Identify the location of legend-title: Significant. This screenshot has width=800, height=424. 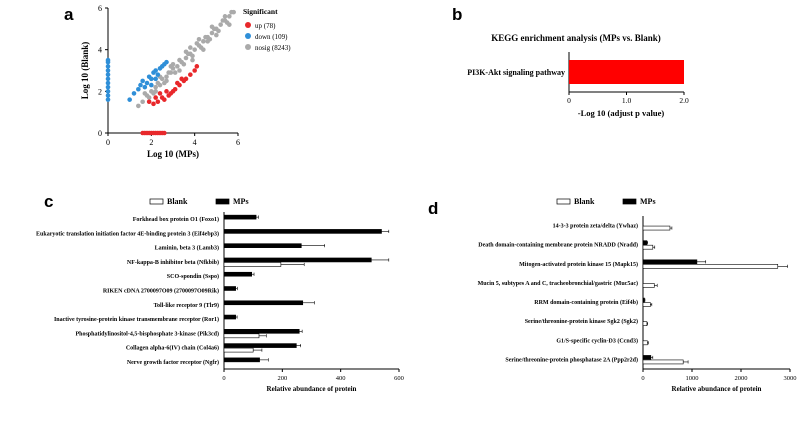
(260, 11).